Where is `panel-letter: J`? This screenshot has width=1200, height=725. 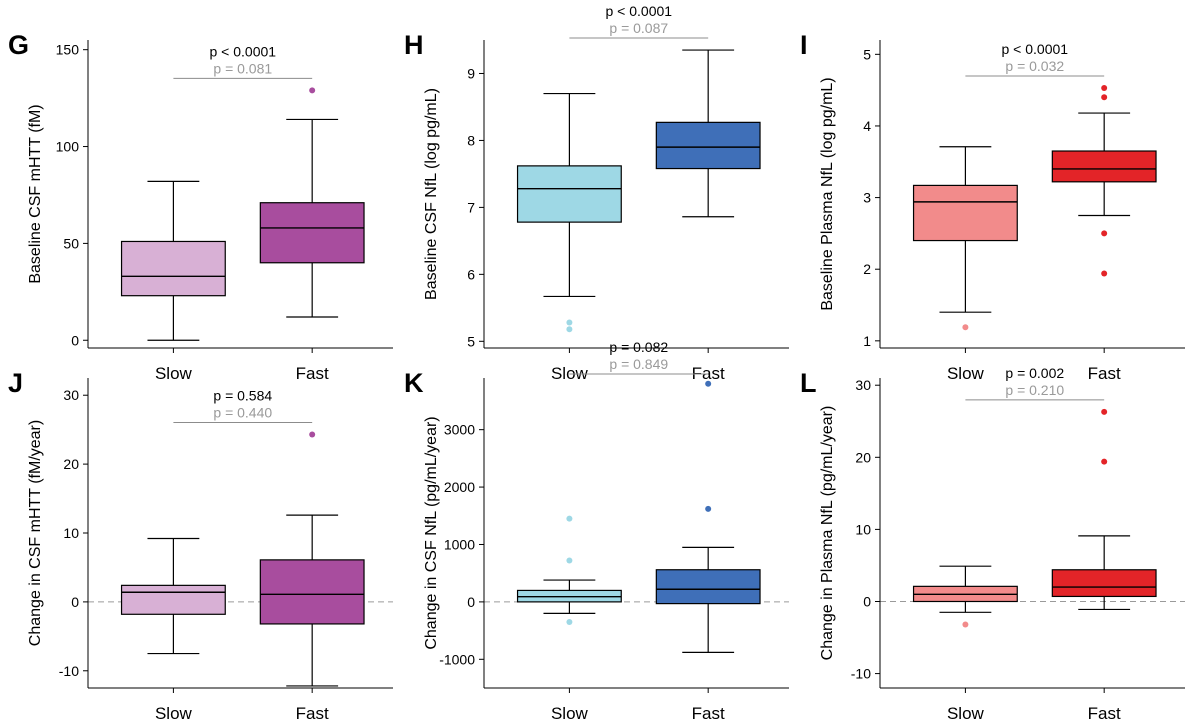 panel-letter: J is located at coordinates (15, 383).